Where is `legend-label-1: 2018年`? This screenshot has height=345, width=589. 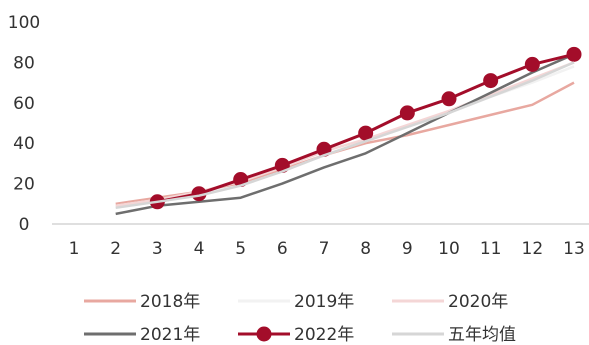 legend-label-1: 2018年 is located at coordinates (170, 302).